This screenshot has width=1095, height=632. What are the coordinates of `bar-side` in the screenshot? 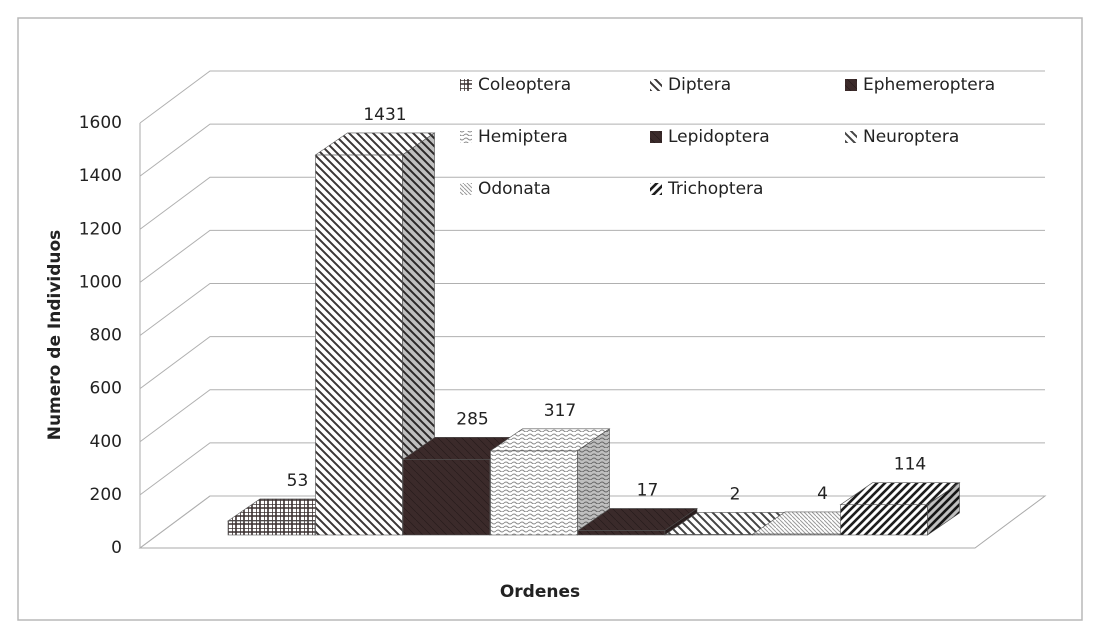 It's located at (943, 509).